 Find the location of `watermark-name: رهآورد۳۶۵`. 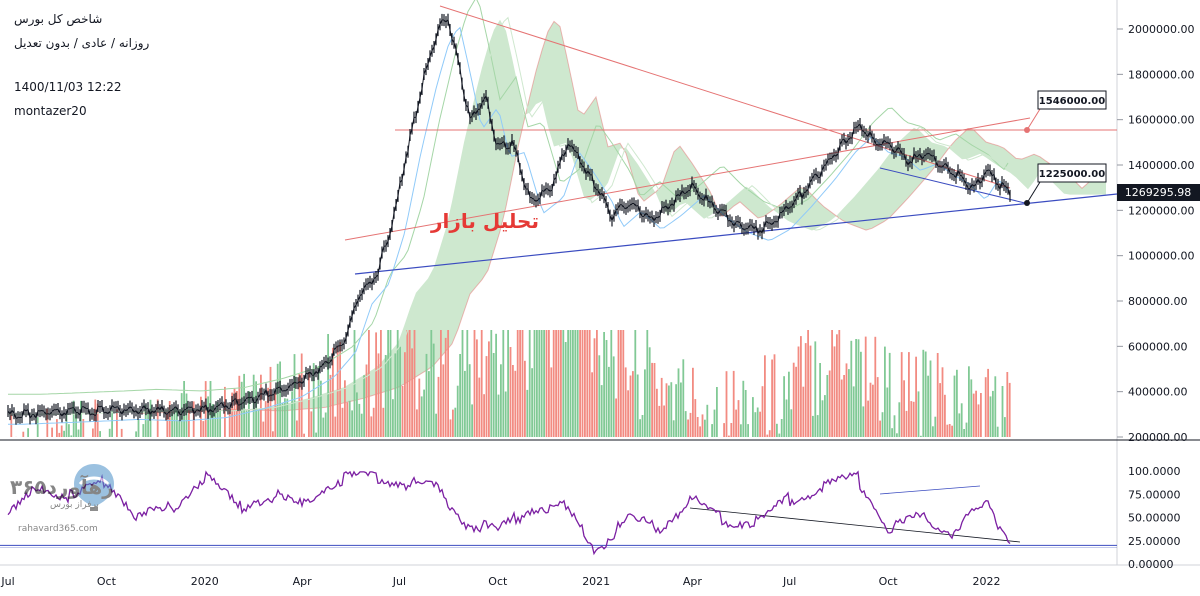

watermark-name: رهآورد۳۶۵ is located at coordinates (62, 487).